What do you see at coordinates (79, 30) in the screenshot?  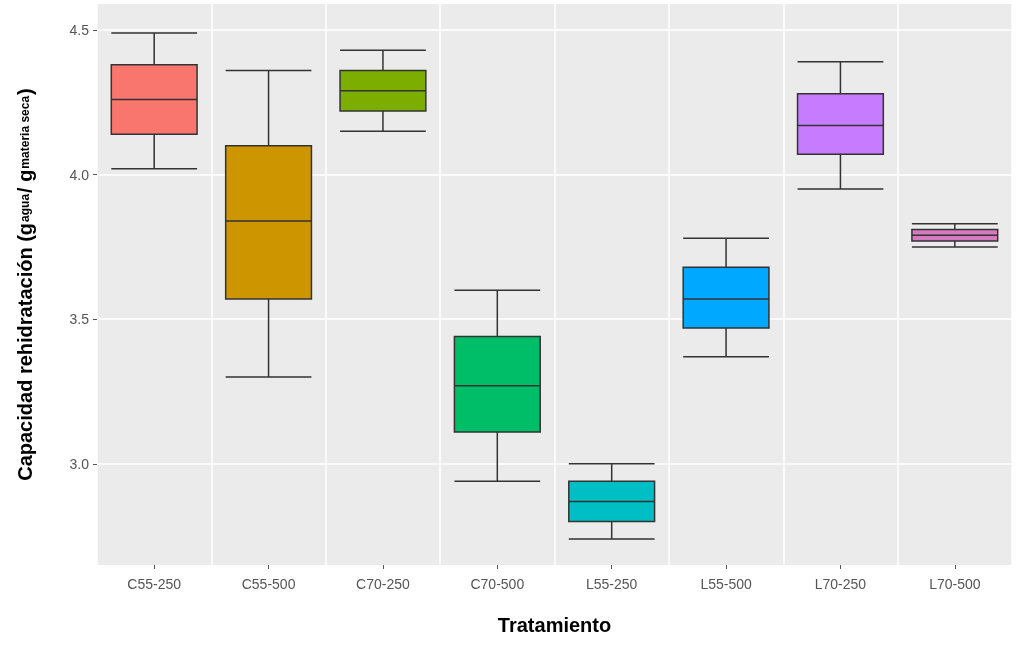 I see `y-tick-label: 4.5` at bounding box center [79, 30].